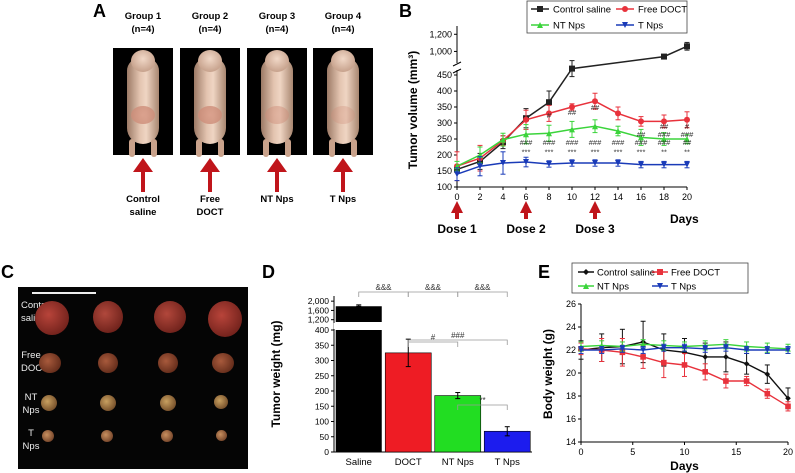 This screenshot has width=795, height=473. Describe the element at coordinates (580, 452) in the screenshot. I see `x-tick-label: 0` at that location.